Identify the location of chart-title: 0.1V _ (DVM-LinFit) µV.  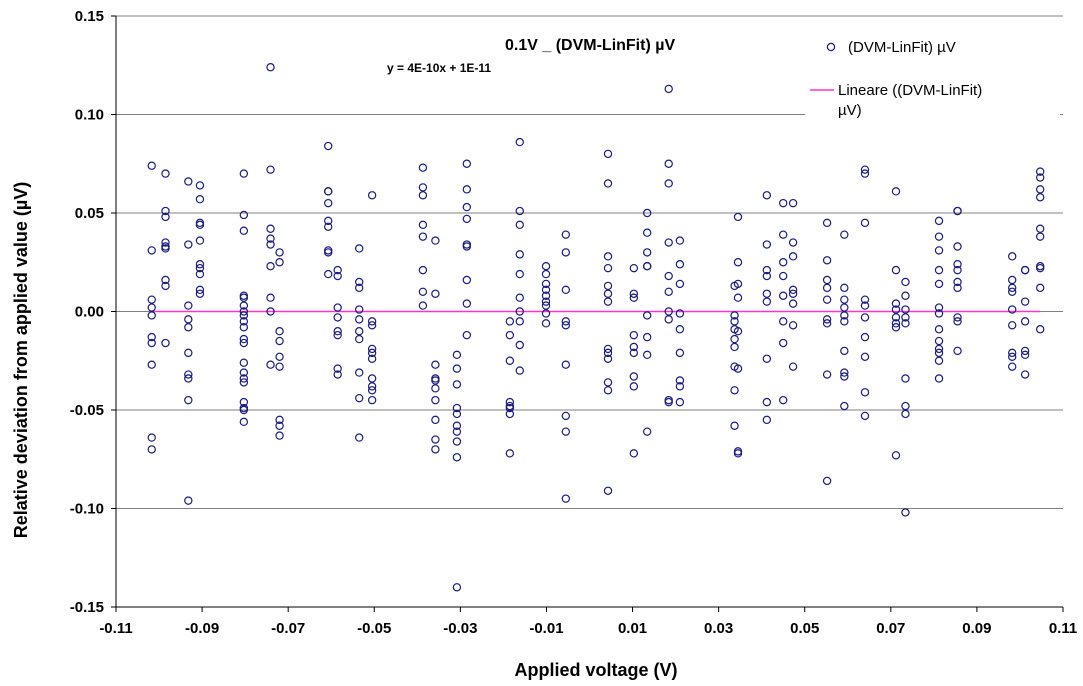
(590, 45).